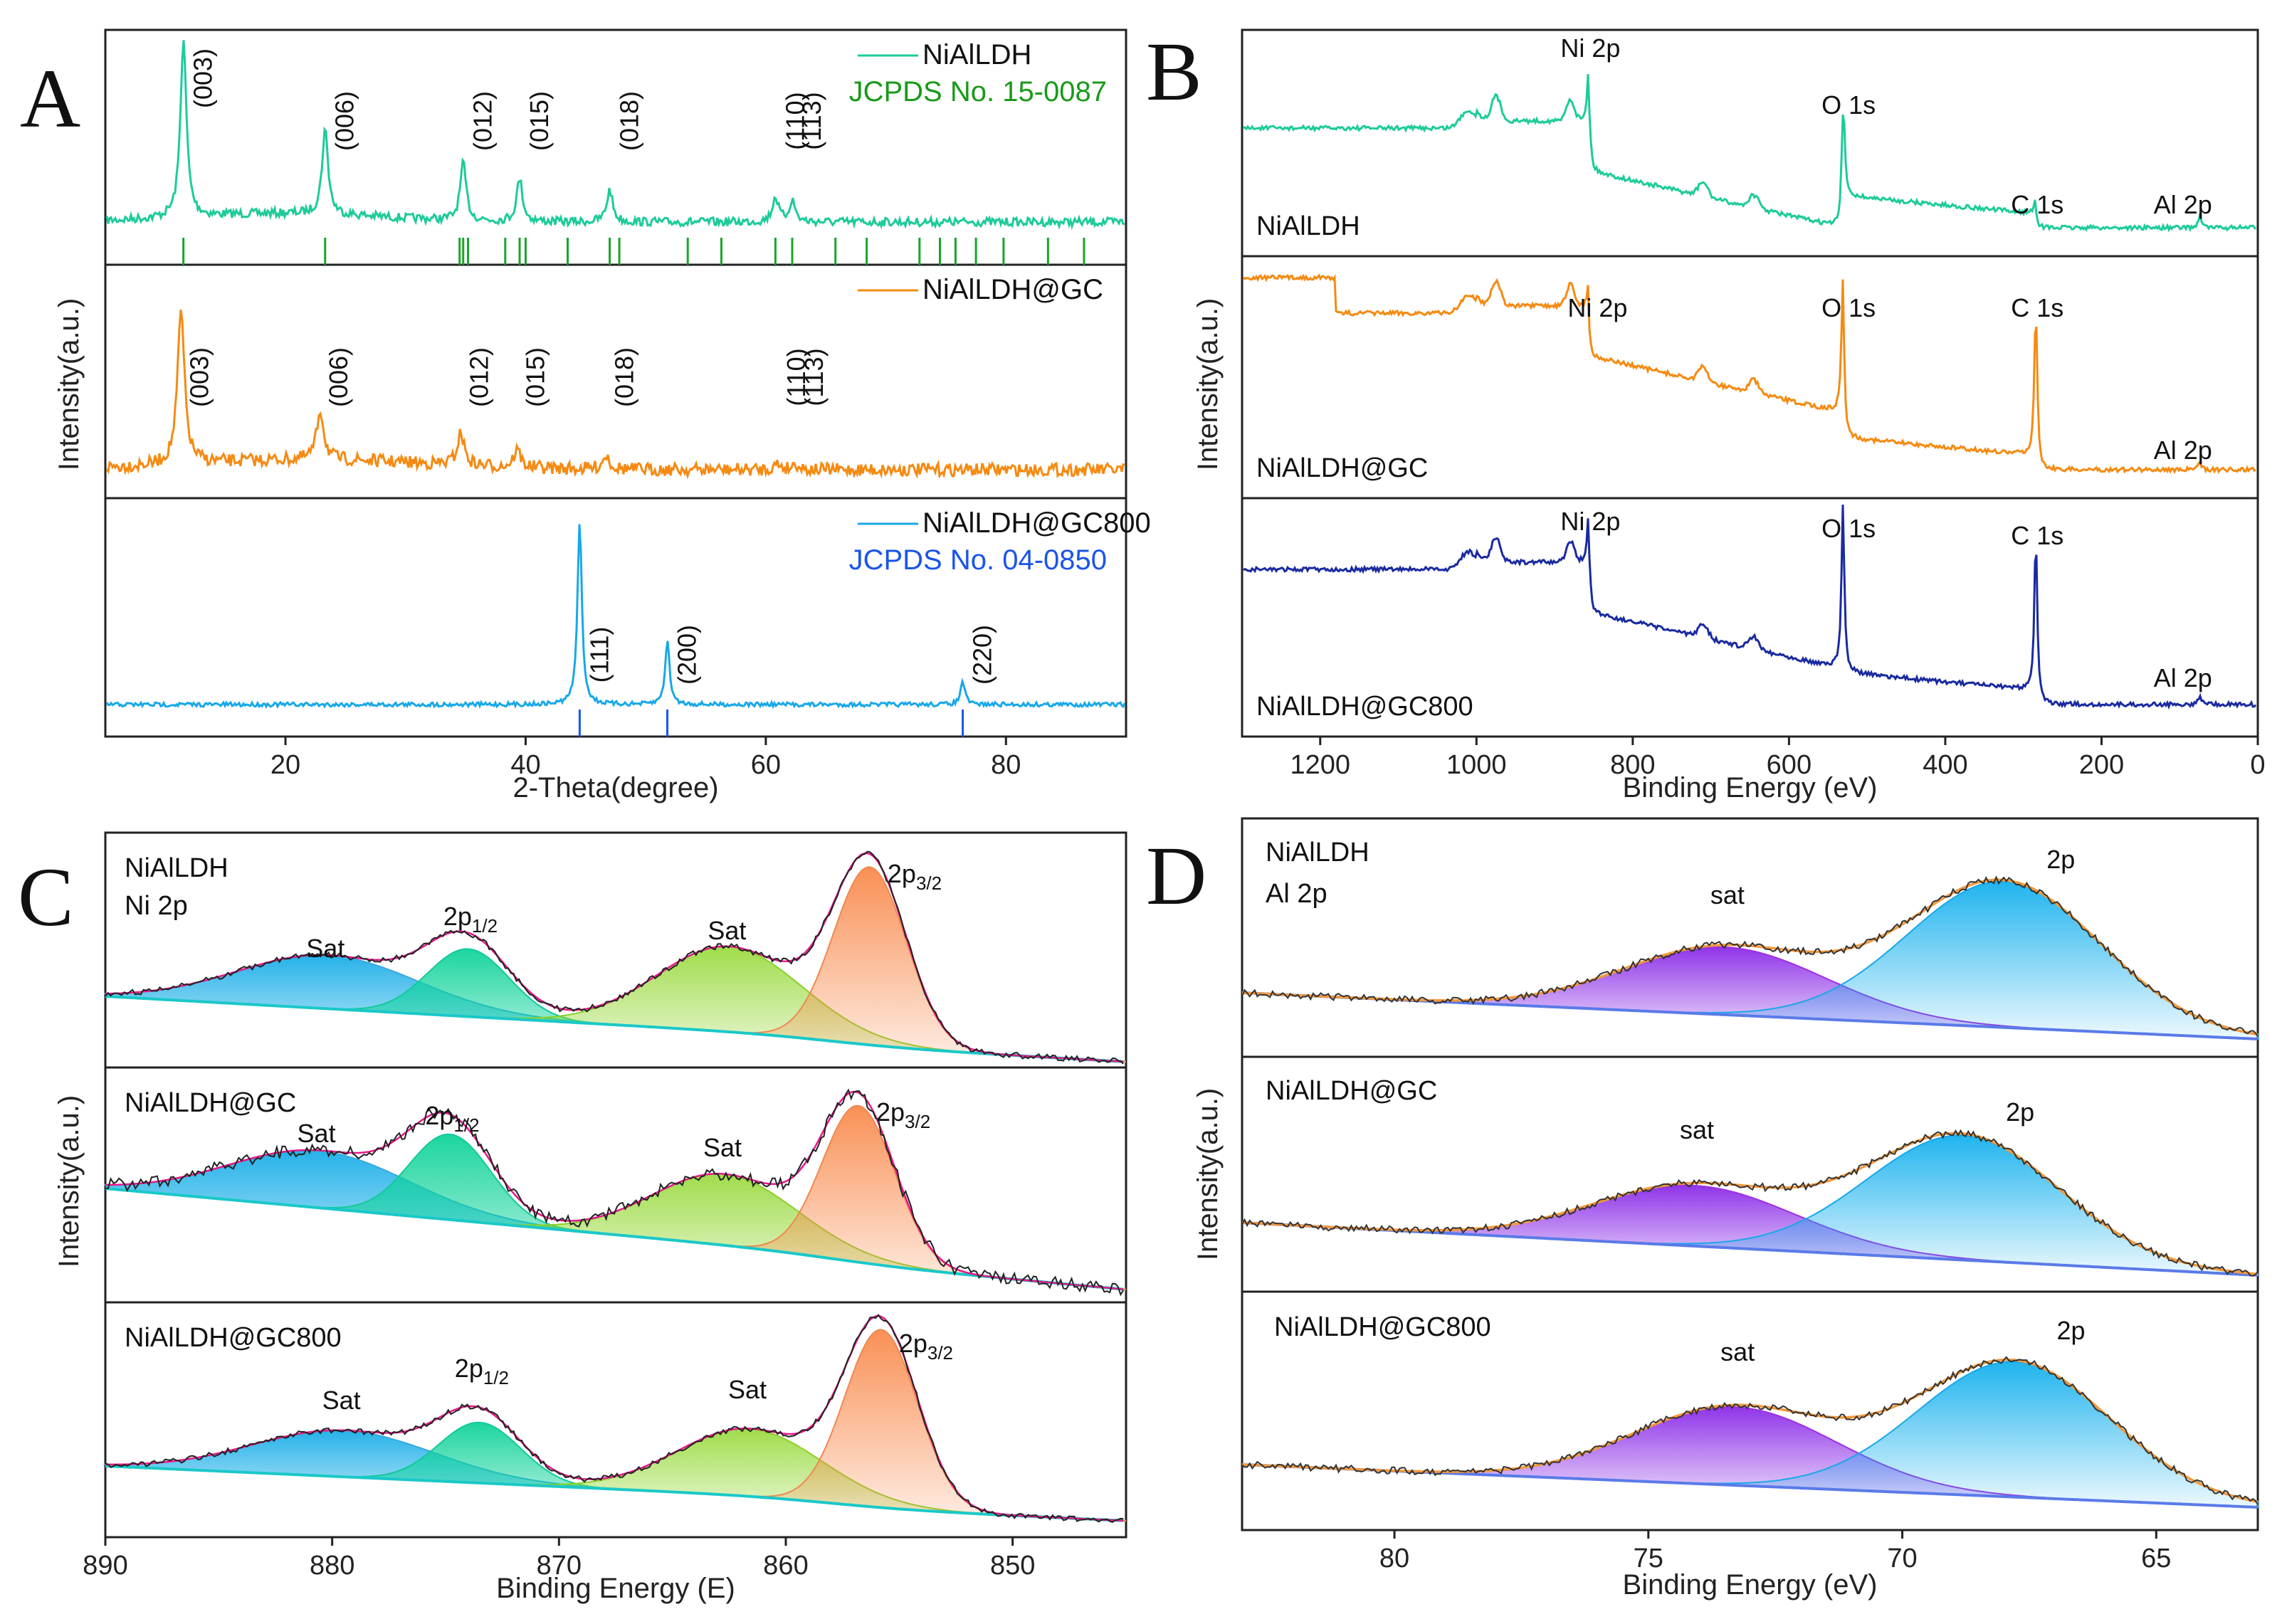  I want to click on panel-b-subplot: NiAlLDH Ni 2p O 1s C 1s Al 2p, so click(1750, 137).